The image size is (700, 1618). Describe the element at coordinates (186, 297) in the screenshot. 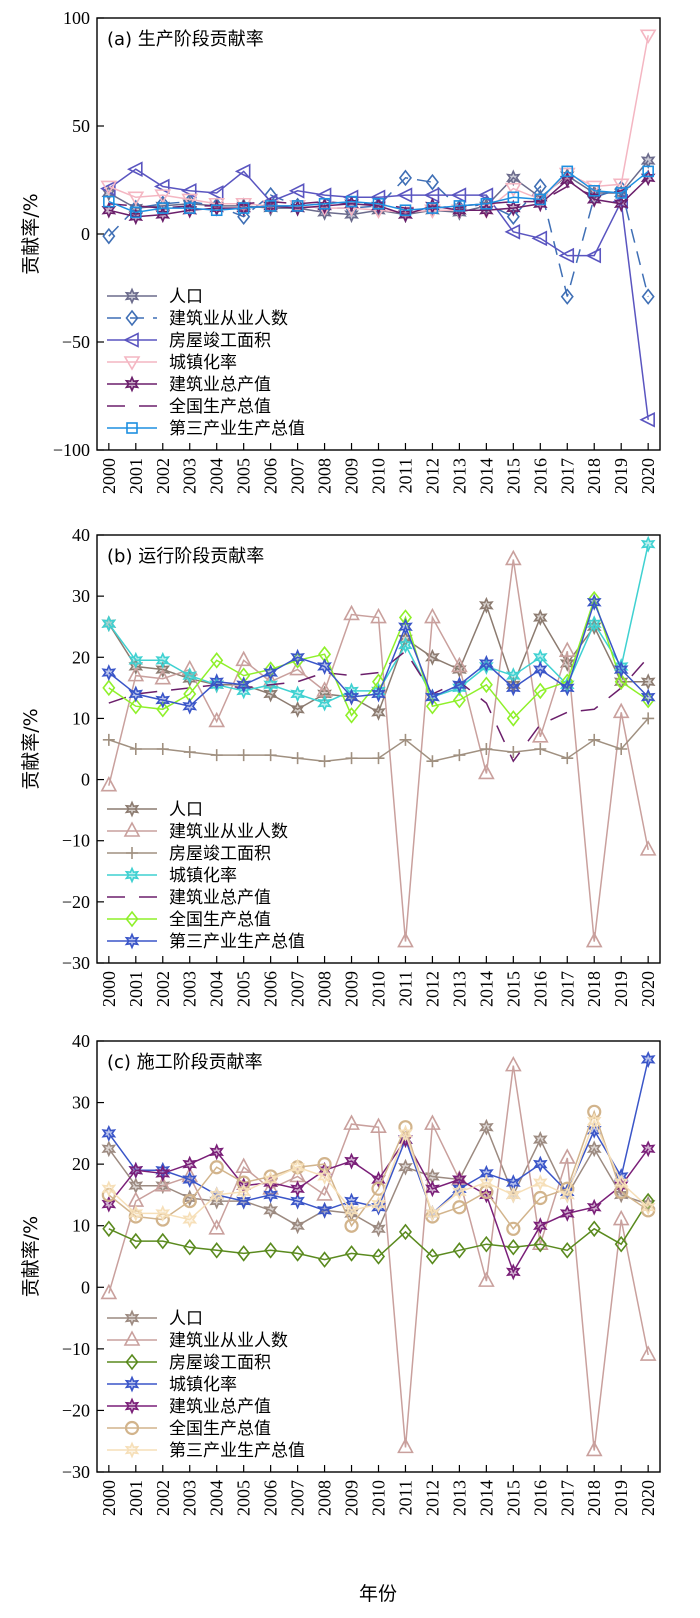

I see `legend-label: 人口` at that location.